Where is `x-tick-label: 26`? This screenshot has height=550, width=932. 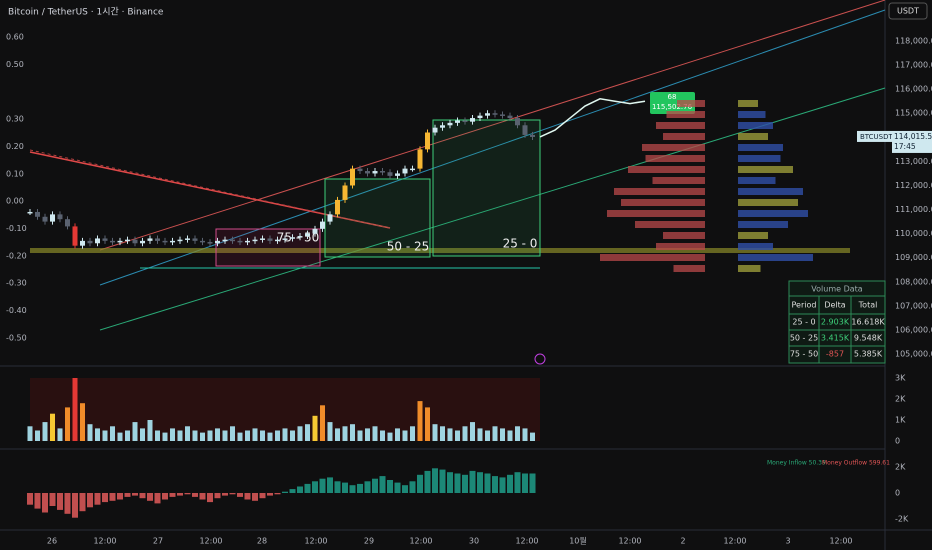 x-tick-label: 26 is located at coordinates (52, 541).